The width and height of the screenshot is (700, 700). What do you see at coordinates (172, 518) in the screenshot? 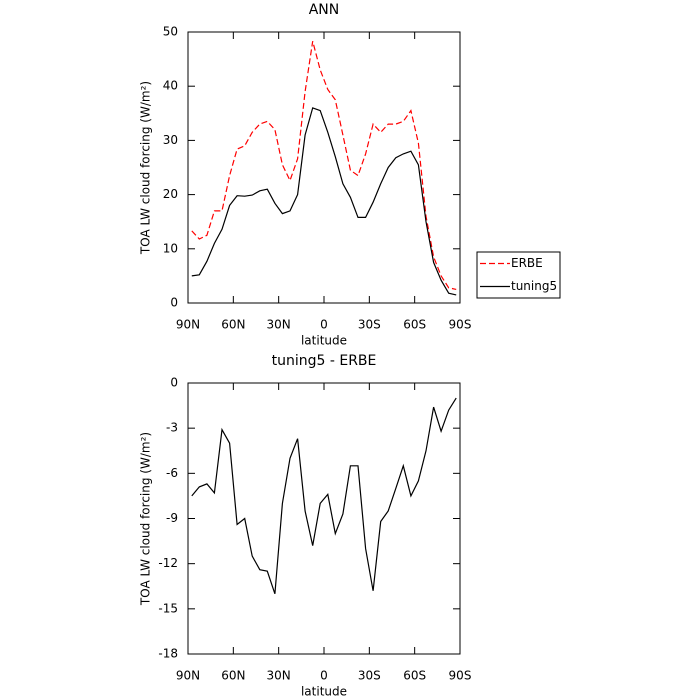
I see `y-tick-label: -9` at bounding box center [172, 518].